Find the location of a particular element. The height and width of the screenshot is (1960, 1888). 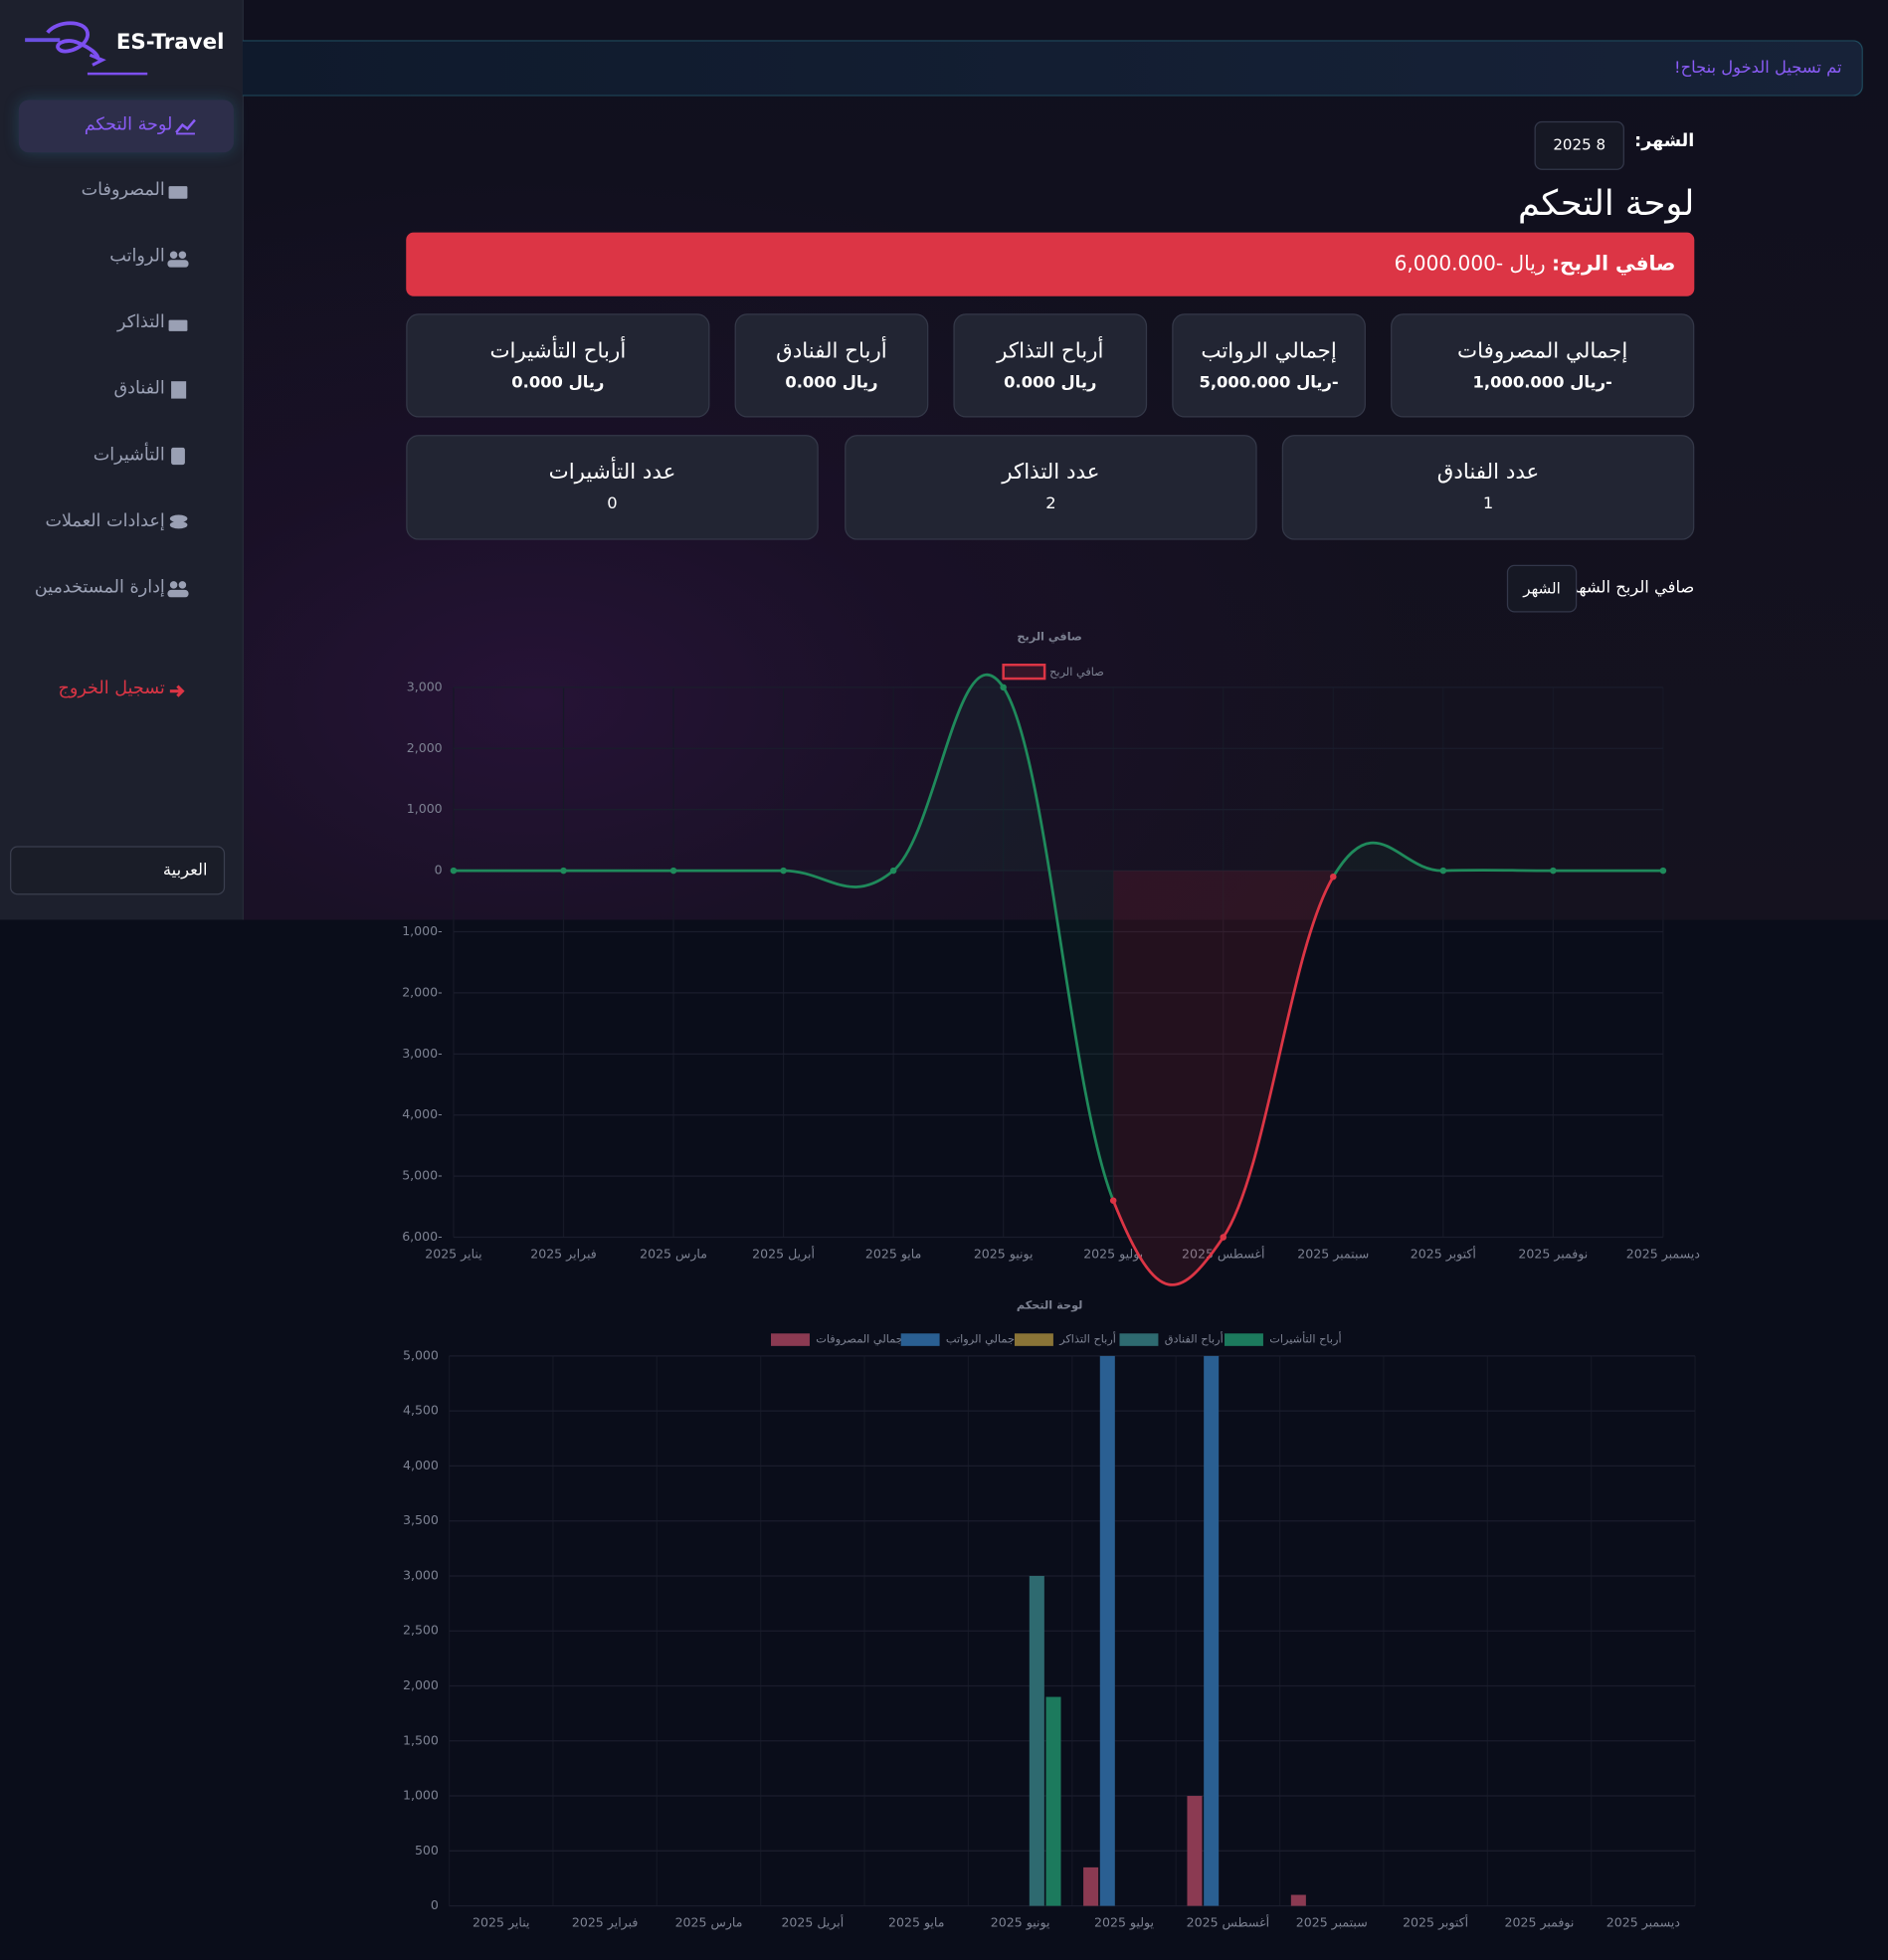

nav-item: التذاكر is located at coordinates (141, 322).